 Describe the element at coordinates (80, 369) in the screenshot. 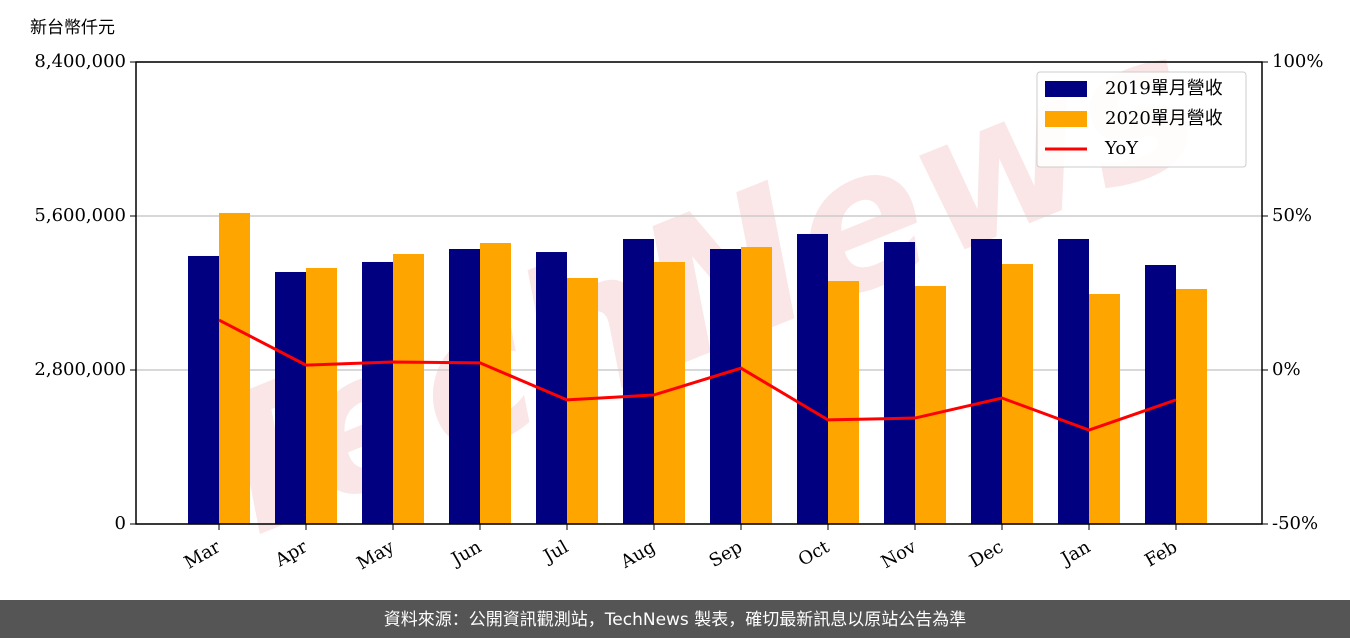

I see `y-tick-label: 2,800,000` at that location.